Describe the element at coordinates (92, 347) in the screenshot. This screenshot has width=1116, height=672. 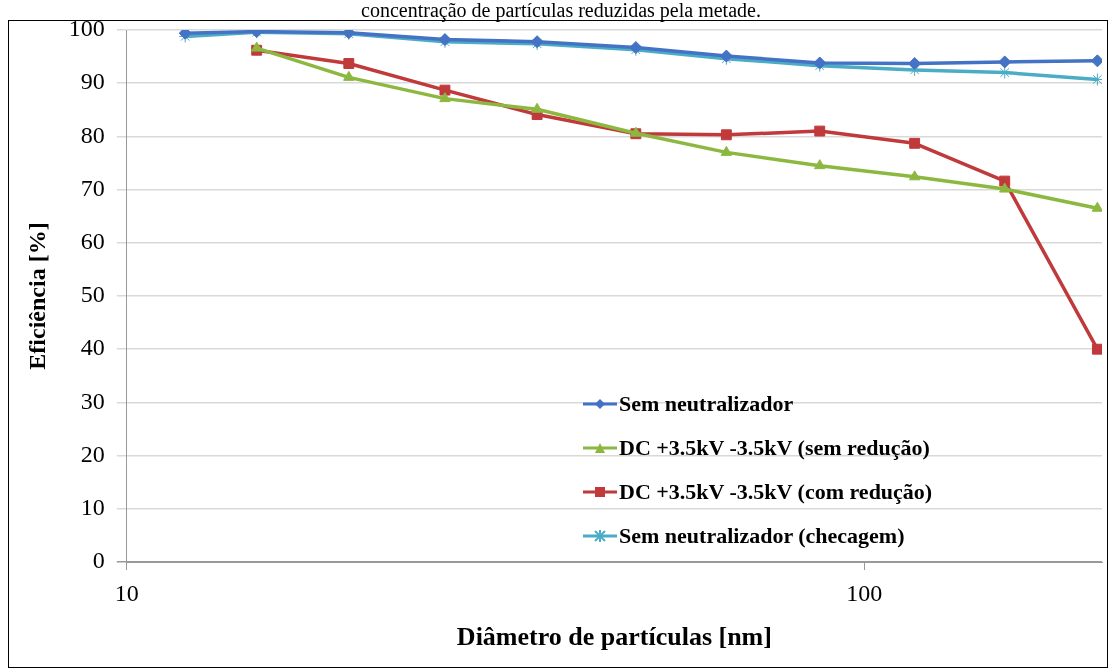
I see `y-tick-label: 40` at that location.